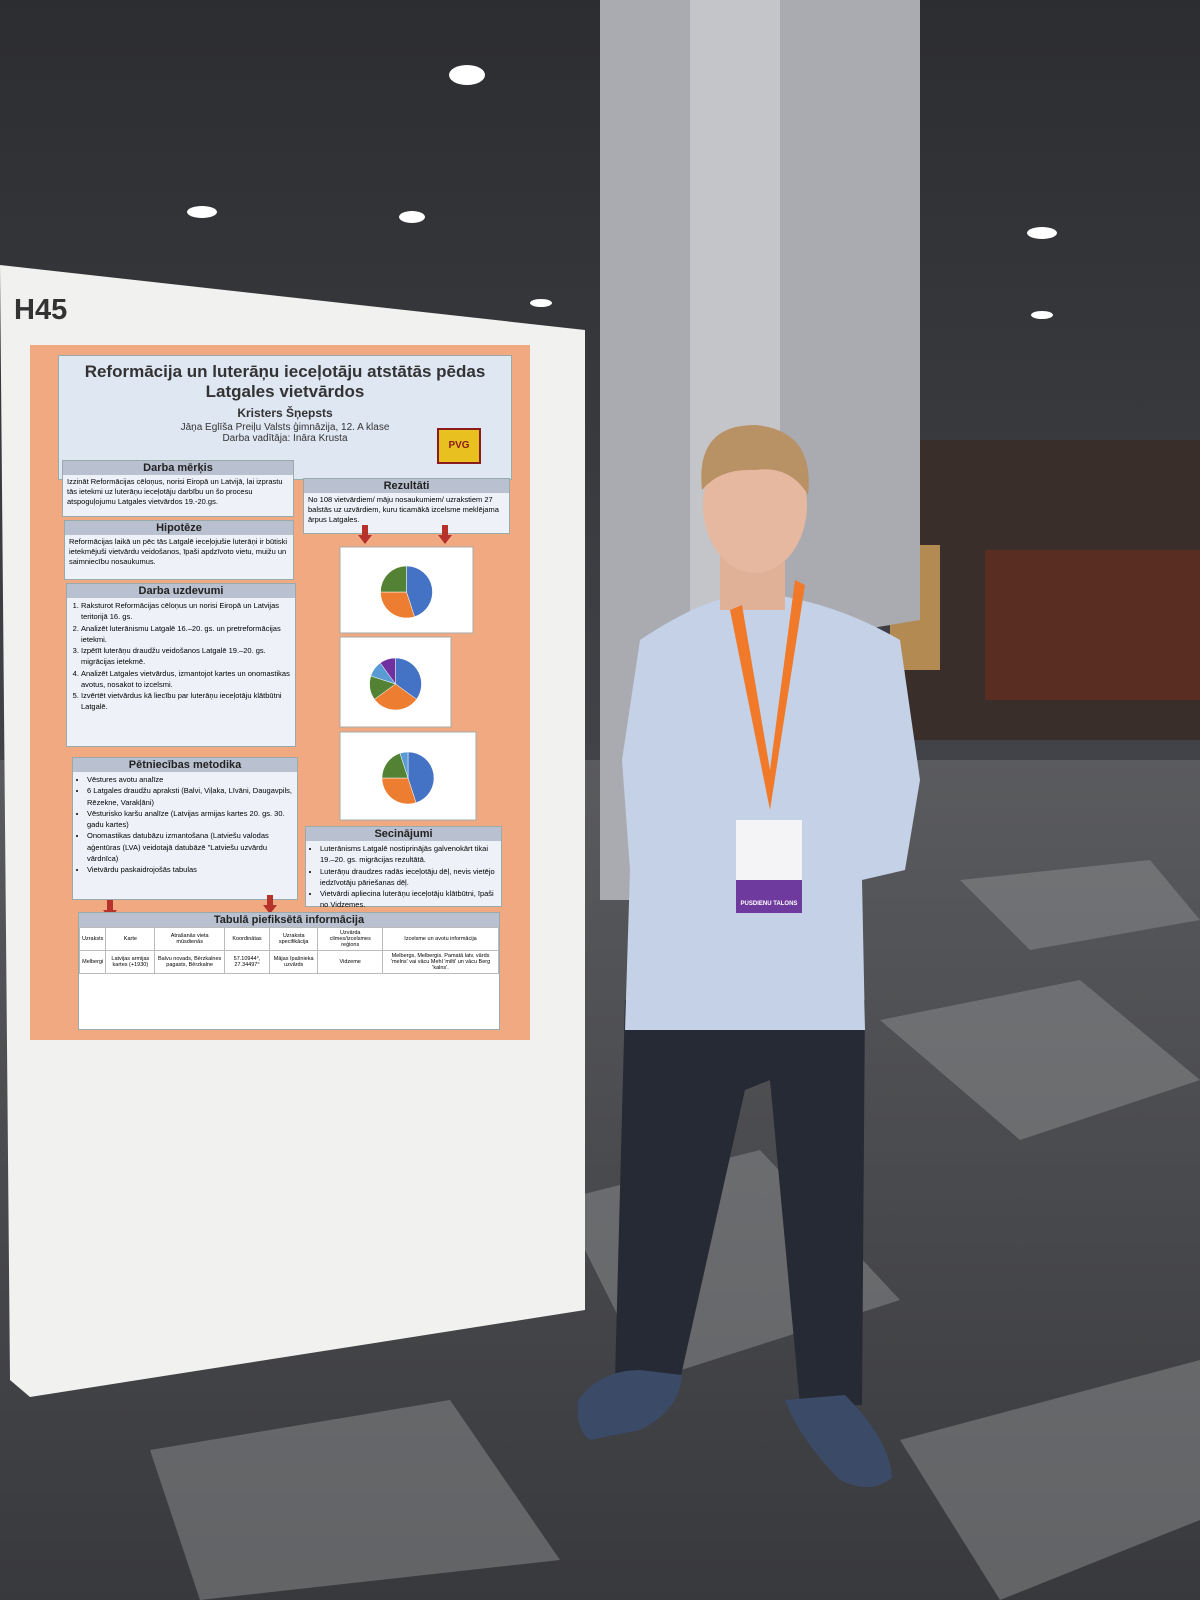 The width and height of the screenshot is (1200, 1600). Describe the element at coordinates (181, 591) in the screenshot. I see `section-heading: Darba uzdevumi` at that location.